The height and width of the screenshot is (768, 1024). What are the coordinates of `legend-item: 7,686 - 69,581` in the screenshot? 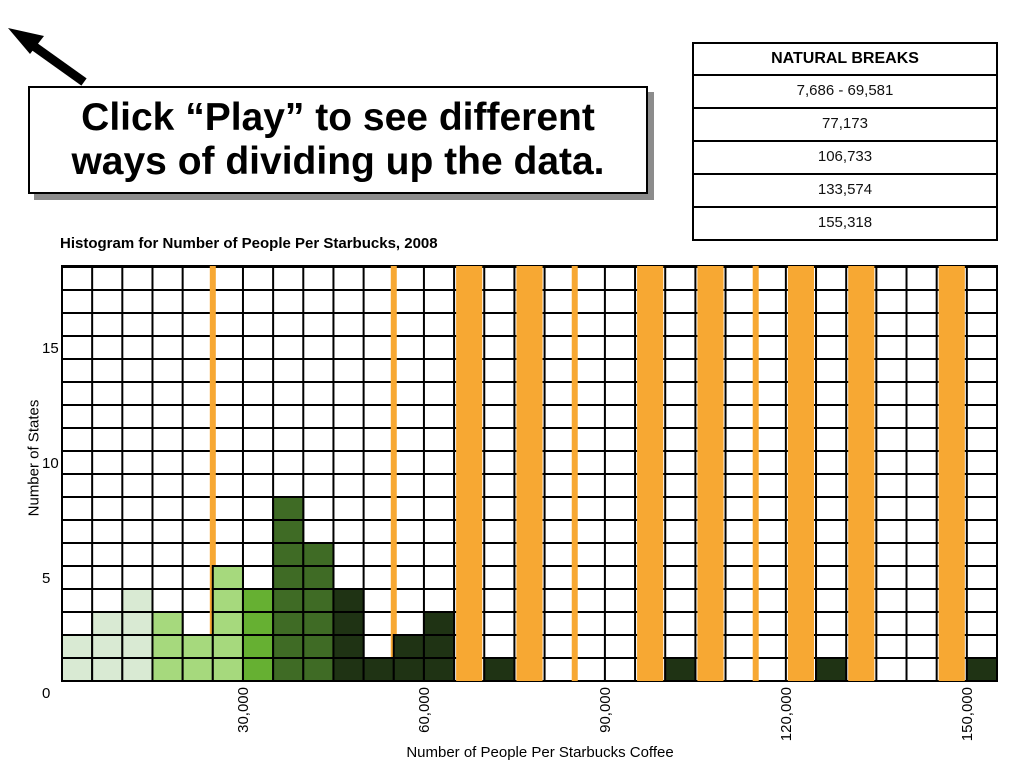 It's located at (845, 92).